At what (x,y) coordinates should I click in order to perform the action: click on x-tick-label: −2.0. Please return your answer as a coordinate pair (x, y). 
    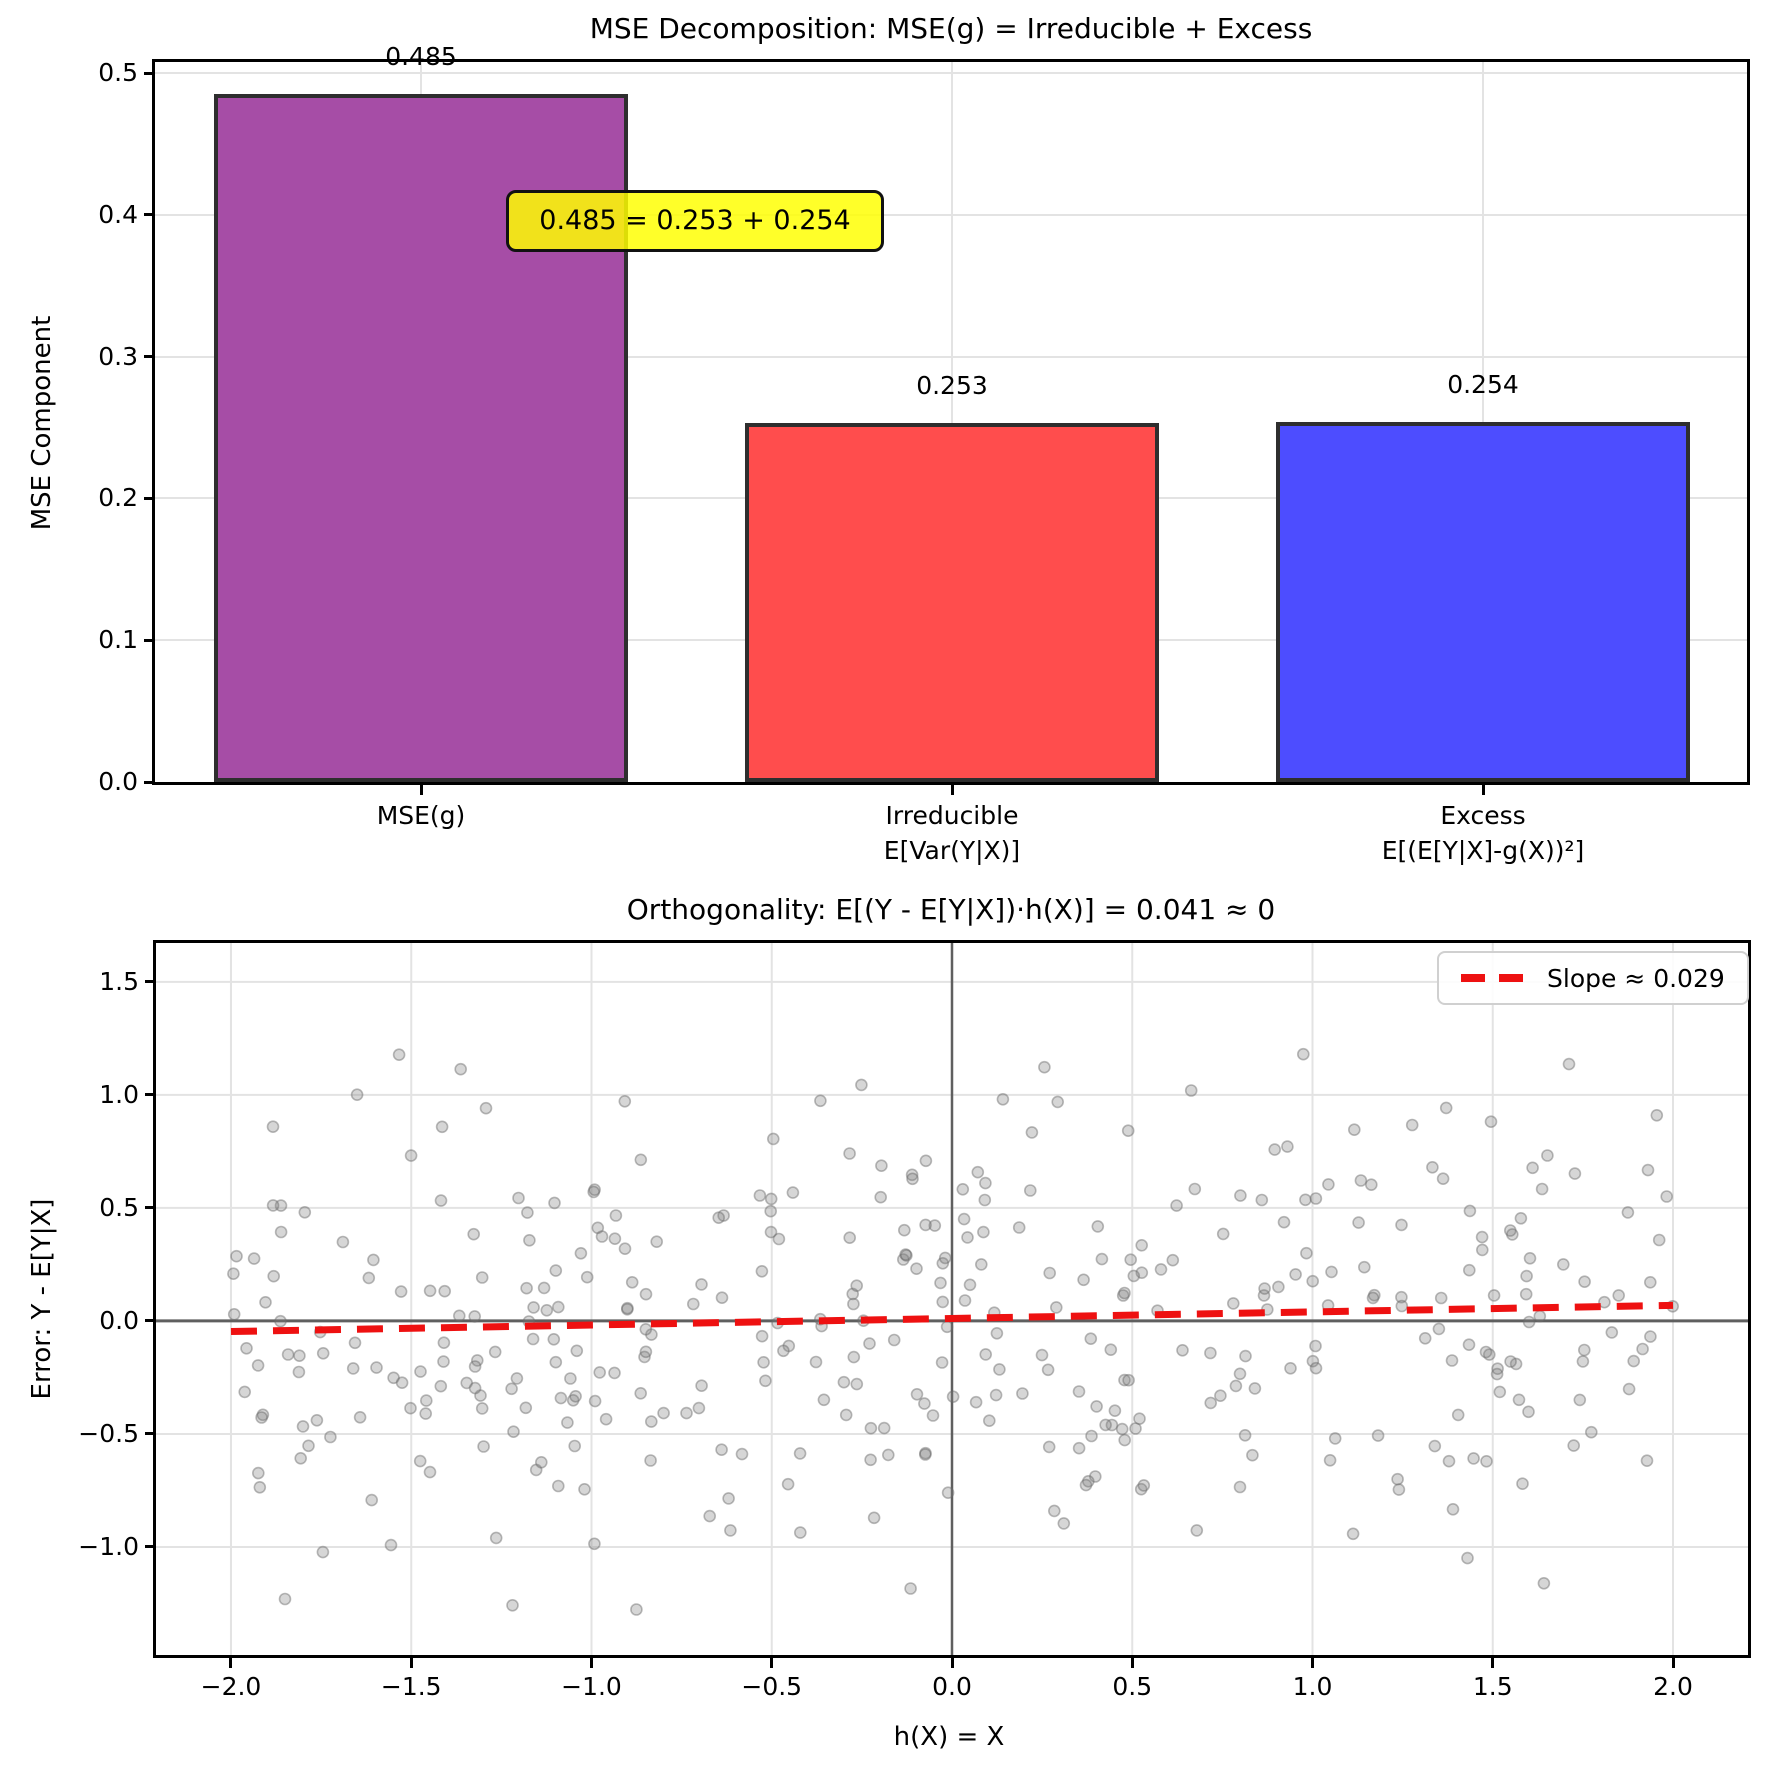
    Looking at the image, I should click on (231, 1686).